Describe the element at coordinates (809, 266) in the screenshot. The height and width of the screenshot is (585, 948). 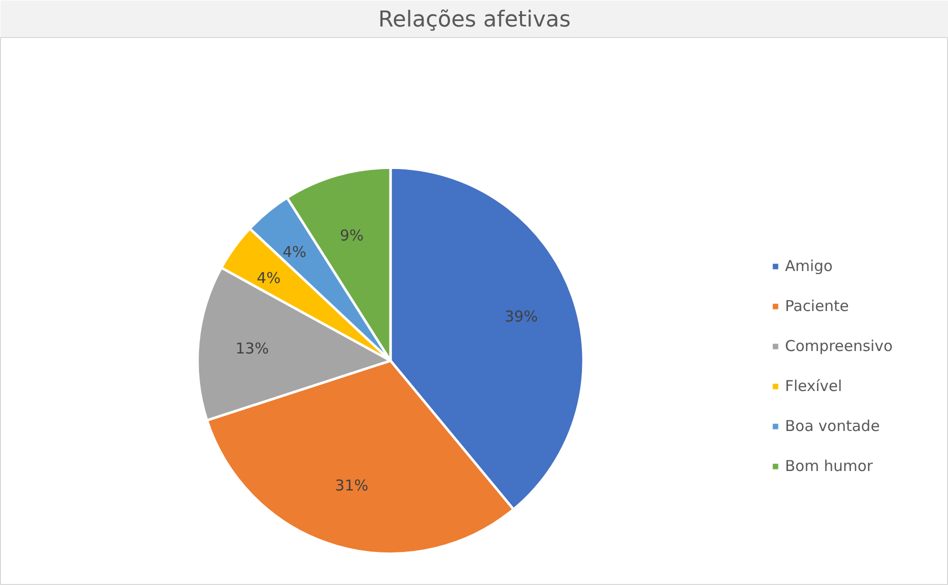
I see `legend-label: Amigo` at that location.